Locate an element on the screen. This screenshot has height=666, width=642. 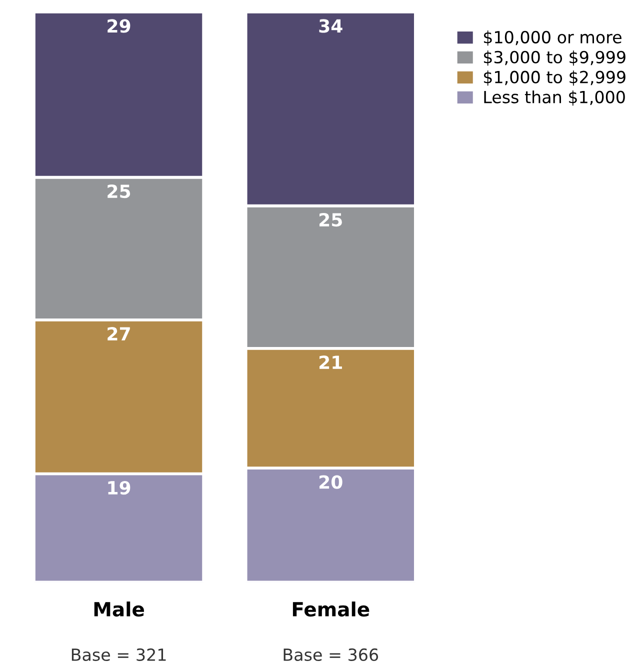
data-label: 19 is located at coordinates (119, 487).